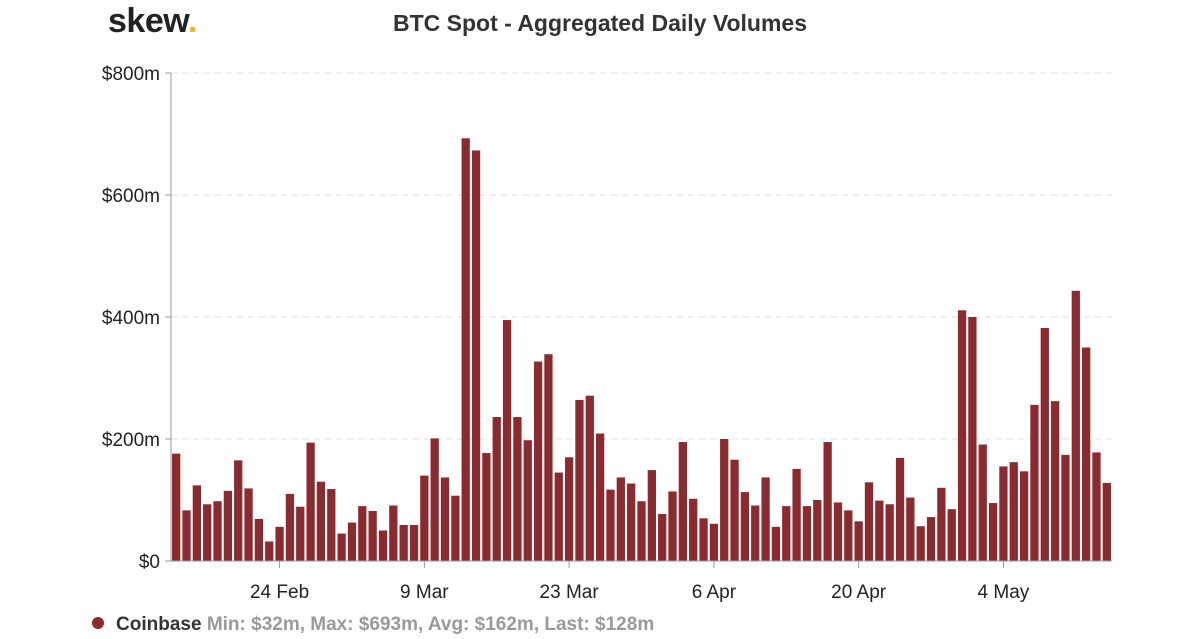 Image resolution: width=1200 pixels, height=639 pixels. I want to click on y-tick-label: $800m, so click(131, 74).